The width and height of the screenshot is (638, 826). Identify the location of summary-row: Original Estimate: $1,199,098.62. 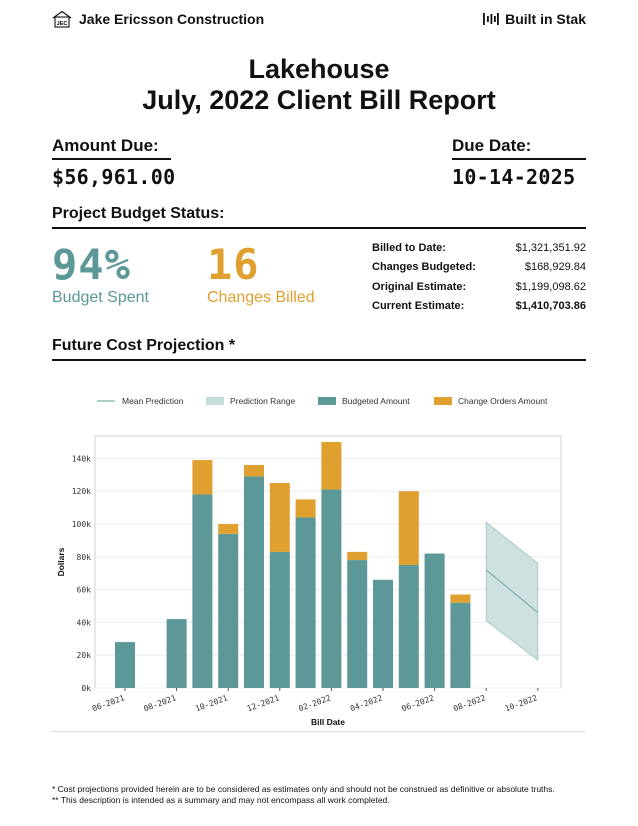
(479, 287).